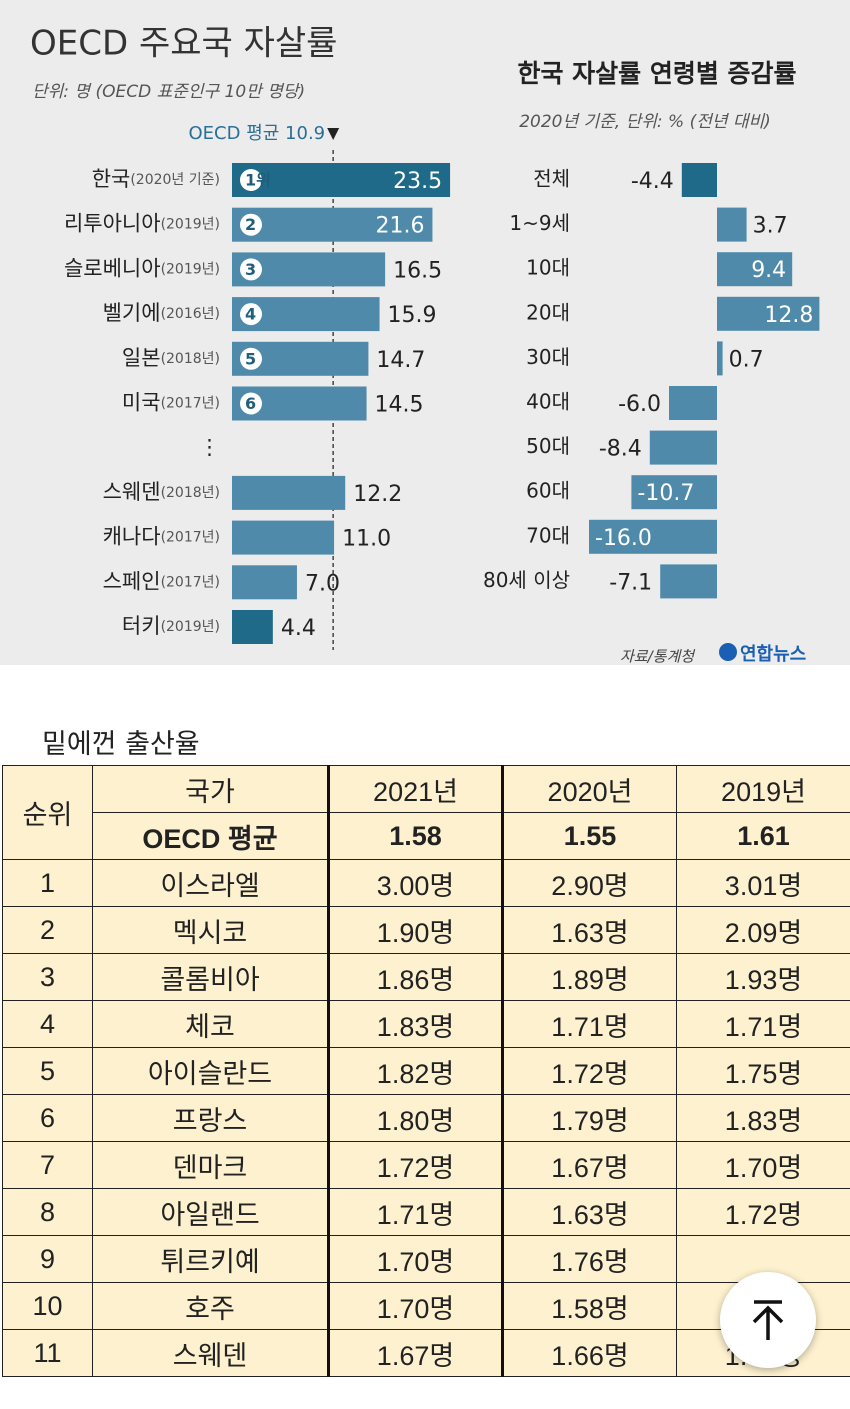 The height and width of the screenshot is (1409, 850). What do you see at coordinates (658, 657) in the screenshot?
I see `source: 자료/통계청` at bounding box center [658, 657].